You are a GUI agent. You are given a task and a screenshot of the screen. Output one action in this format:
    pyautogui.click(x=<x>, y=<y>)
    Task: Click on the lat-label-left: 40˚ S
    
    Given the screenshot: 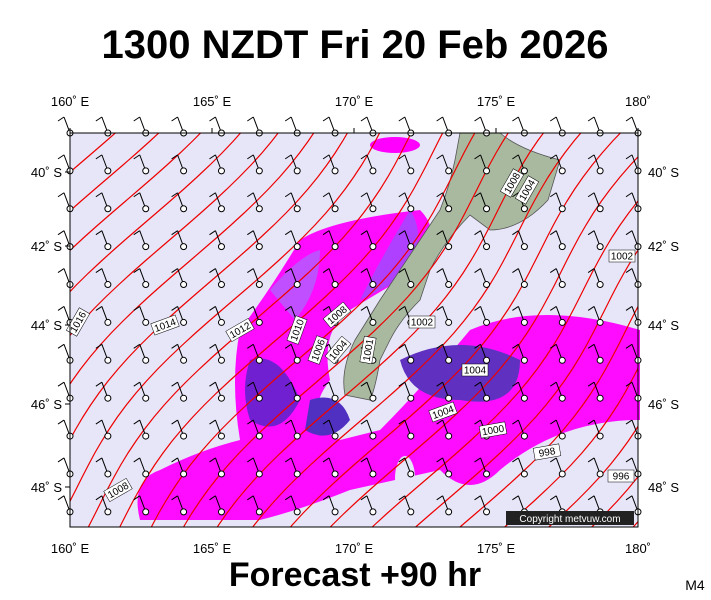 What is the action you would take?
    pyautogui.click(x=46, y=172)
    